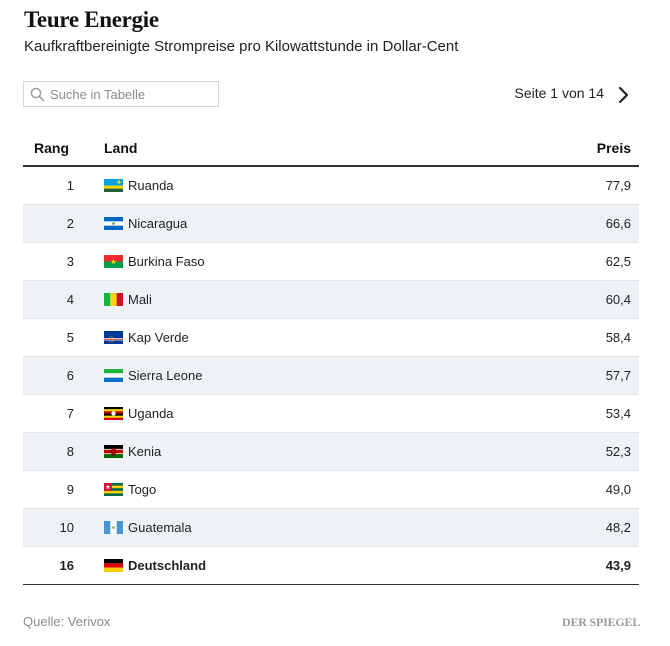 Image resolution: width=670 pixels, height=646 pixels. I want to click on rank-cell: 4, so click(48, 299).